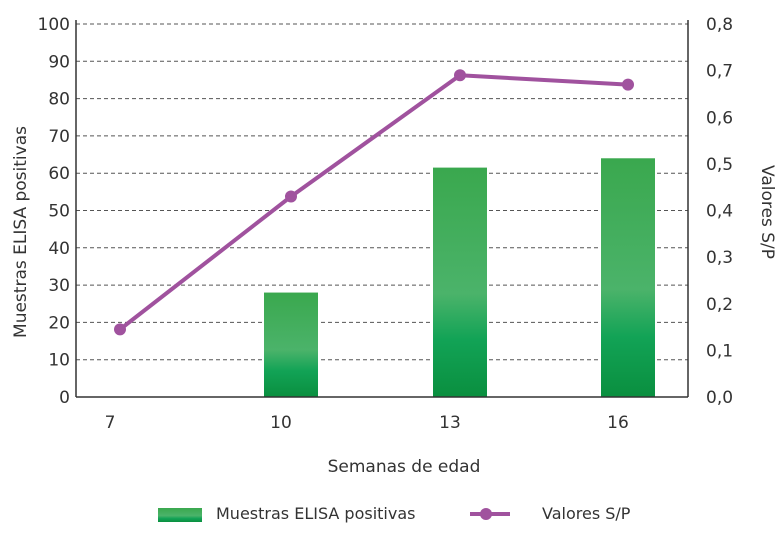 The height and width of the screenshot is (540, 780). I want to click on right-tick-label: 0,7, so click(719, 72).